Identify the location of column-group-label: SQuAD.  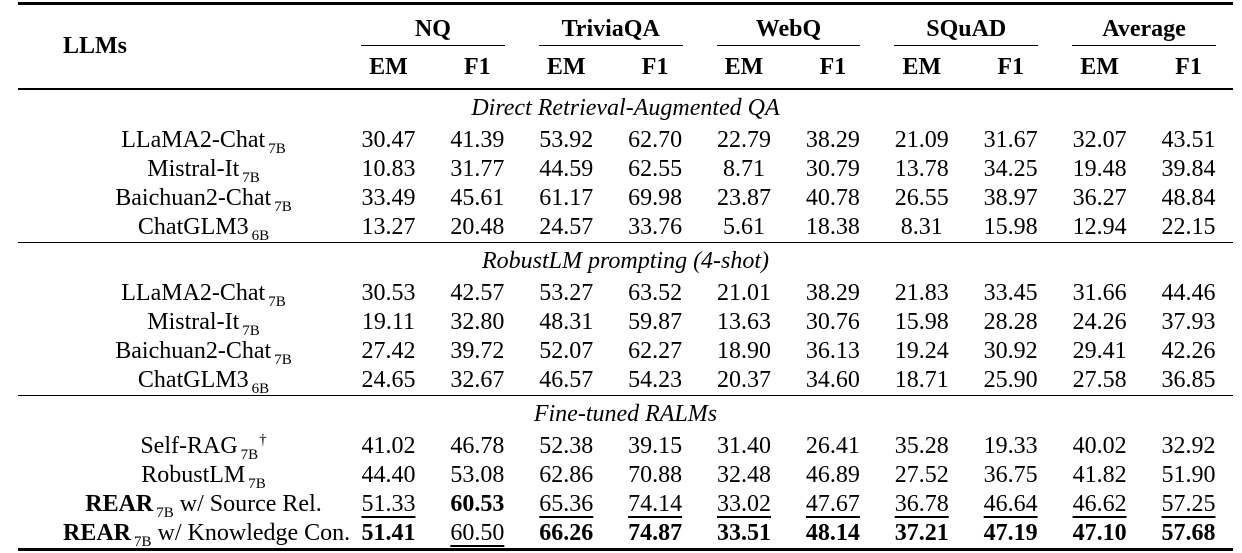
(966, 31).